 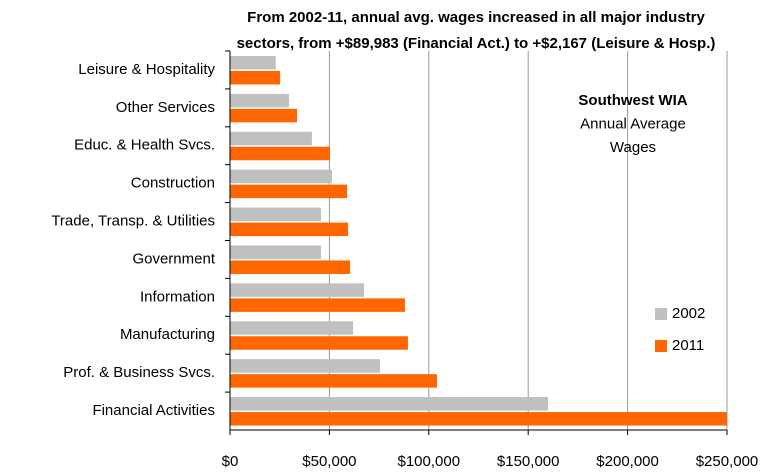 I want to click on y-tick-label: Government, so click(x=173, y=258).